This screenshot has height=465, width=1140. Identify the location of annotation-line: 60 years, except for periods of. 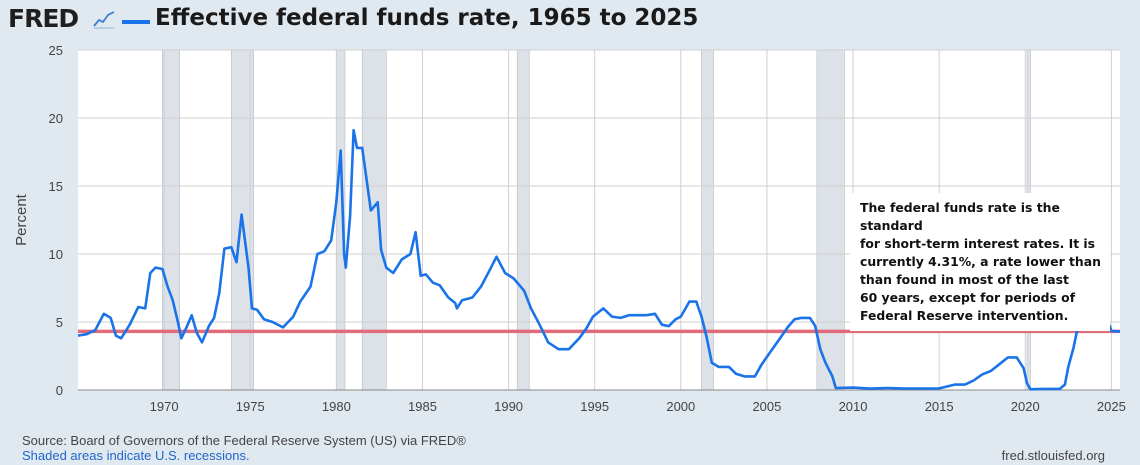
(968, 297).